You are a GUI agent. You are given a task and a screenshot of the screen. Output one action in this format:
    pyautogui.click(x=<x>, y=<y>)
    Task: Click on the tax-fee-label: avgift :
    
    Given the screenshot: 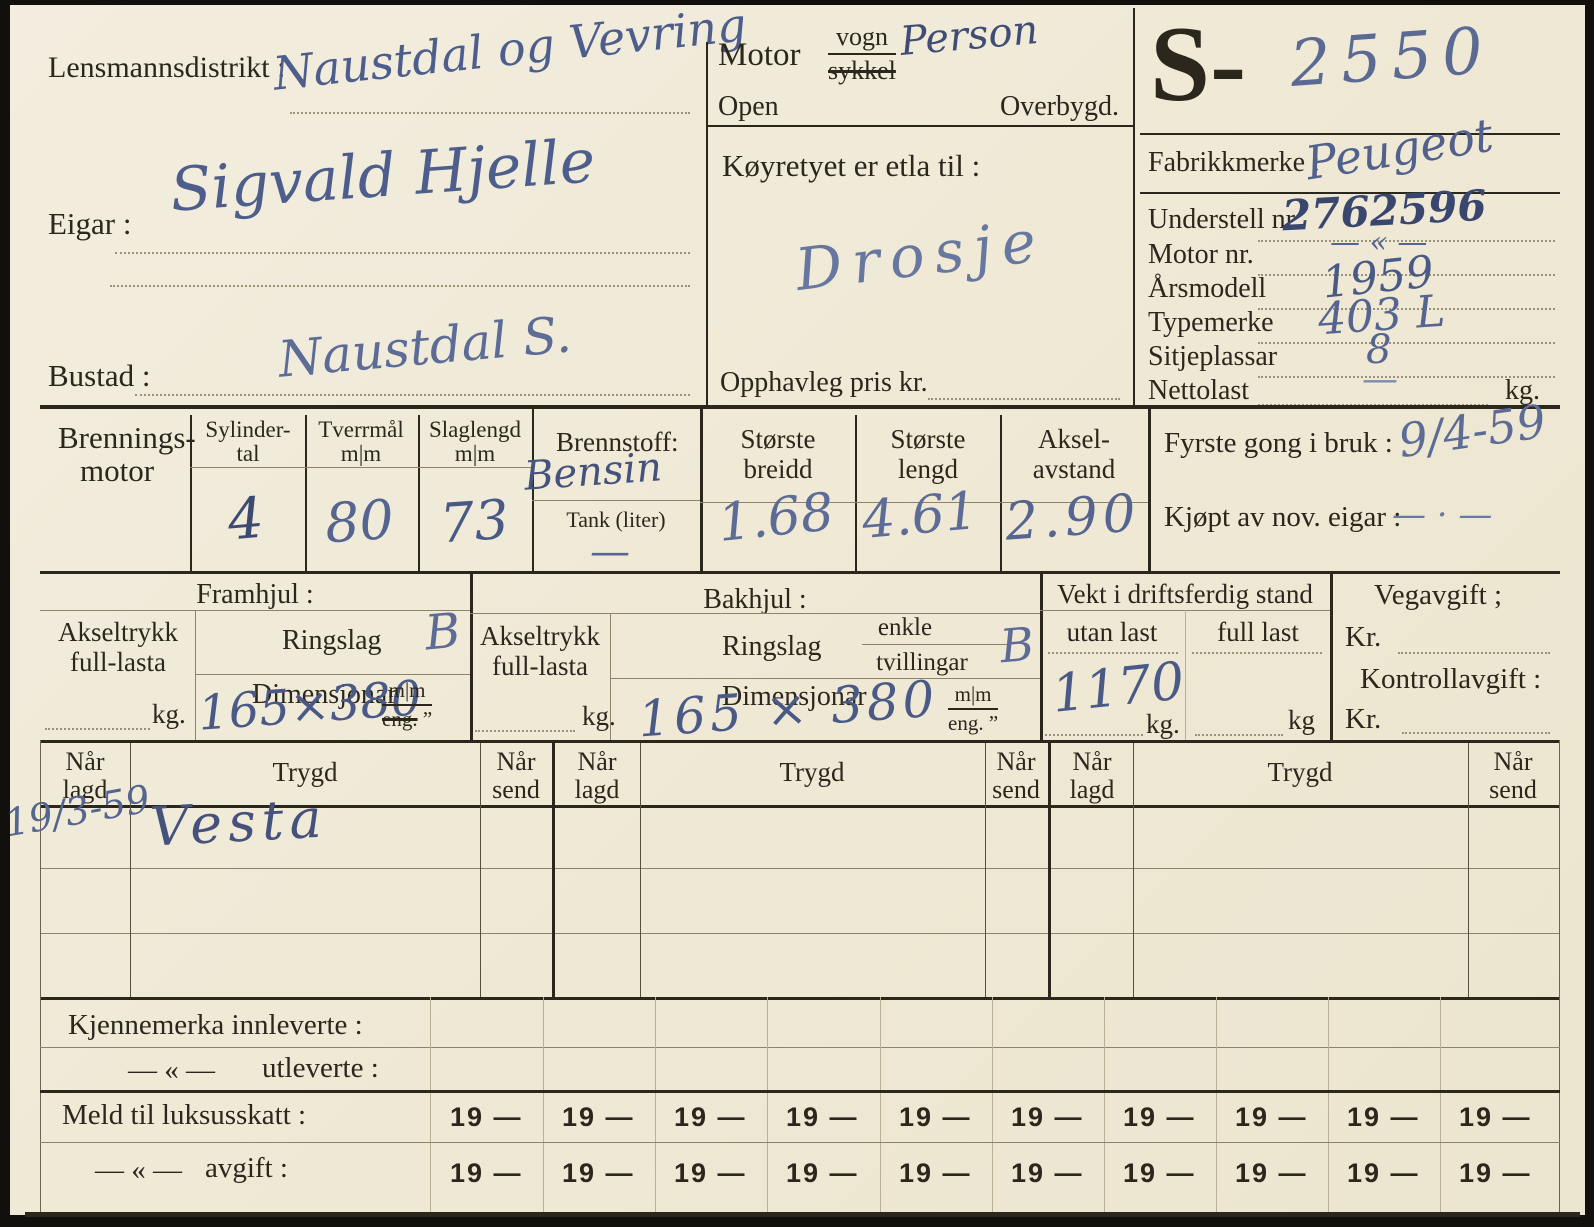 What is the action you would take?
    pyautogui.click(x=246, y=1168)
    